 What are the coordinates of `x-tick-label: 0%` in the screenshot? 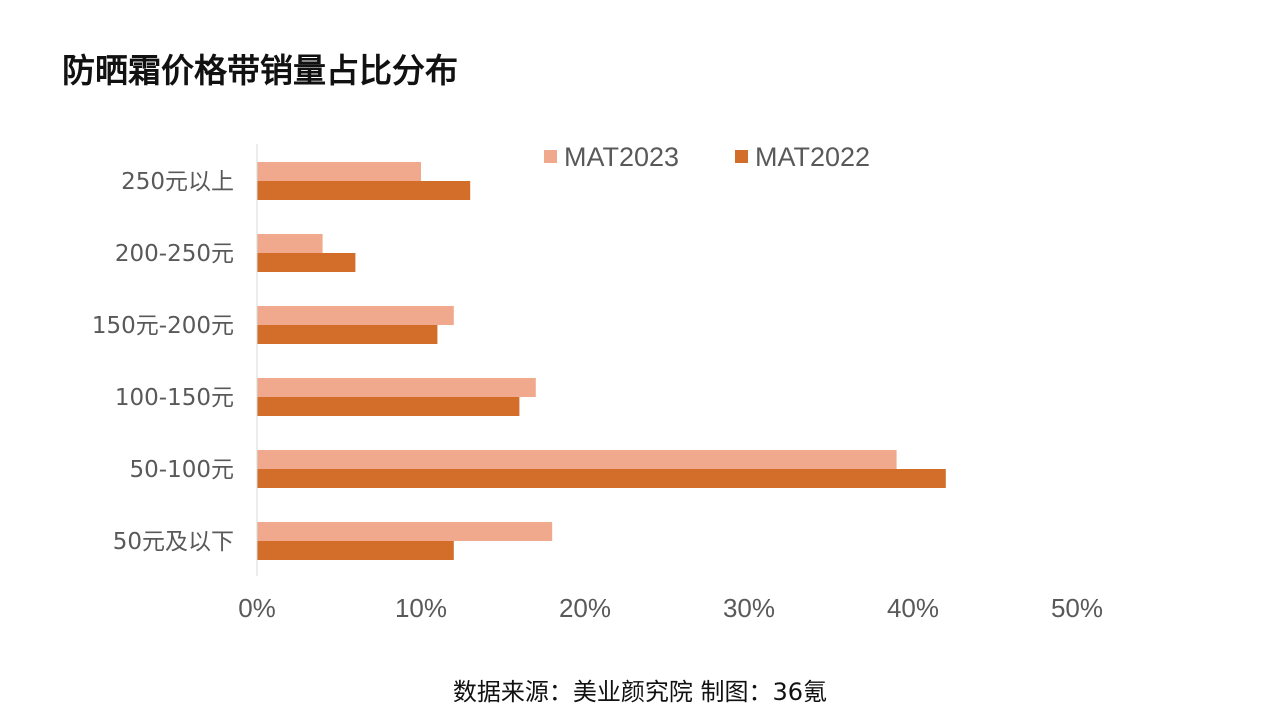 It's located at (257, 608).